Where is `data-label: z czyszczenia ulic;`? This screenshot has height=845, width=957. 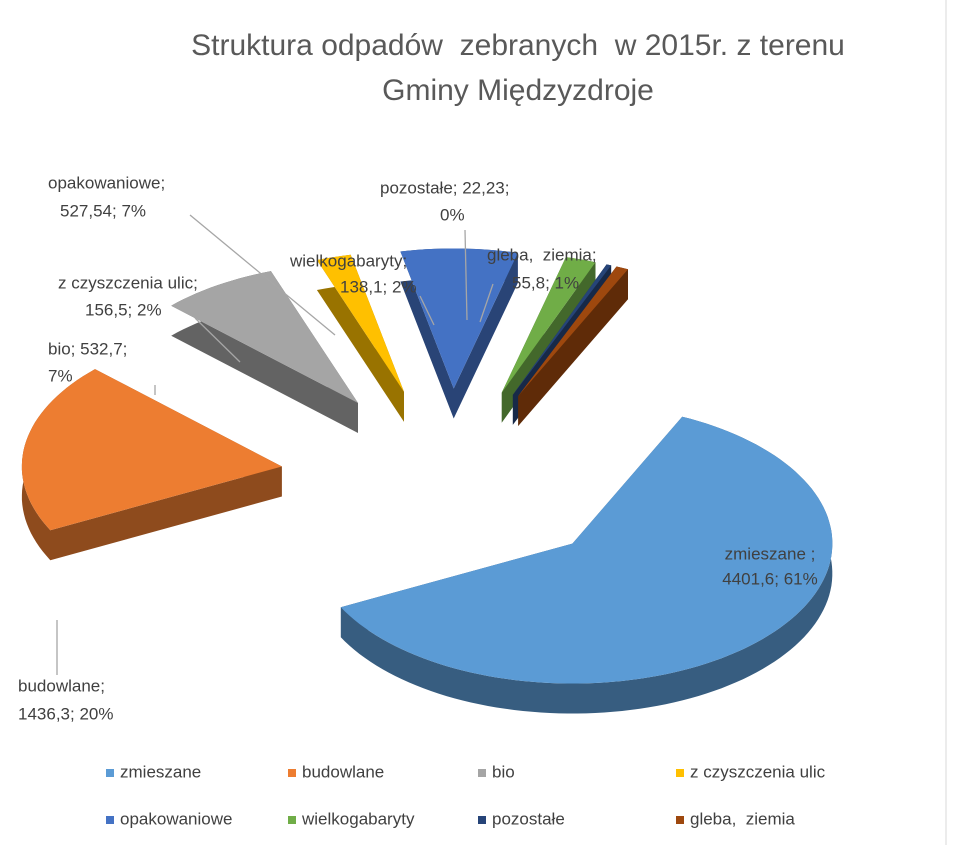
data-label: z czyszczenia ulic; is located at coordinates (128, 282).